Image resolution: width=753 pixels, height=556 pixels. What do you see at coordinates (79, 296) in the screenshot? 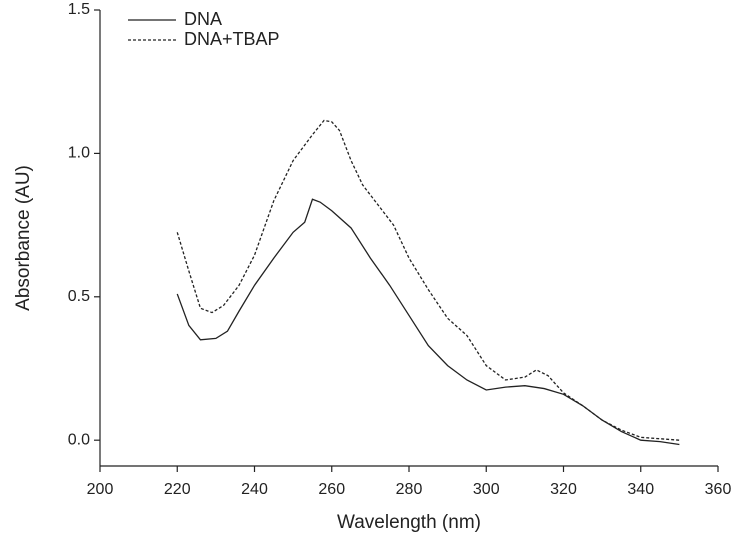
I see `y-tick-label: 0.5` at bounding box center [79, 296].